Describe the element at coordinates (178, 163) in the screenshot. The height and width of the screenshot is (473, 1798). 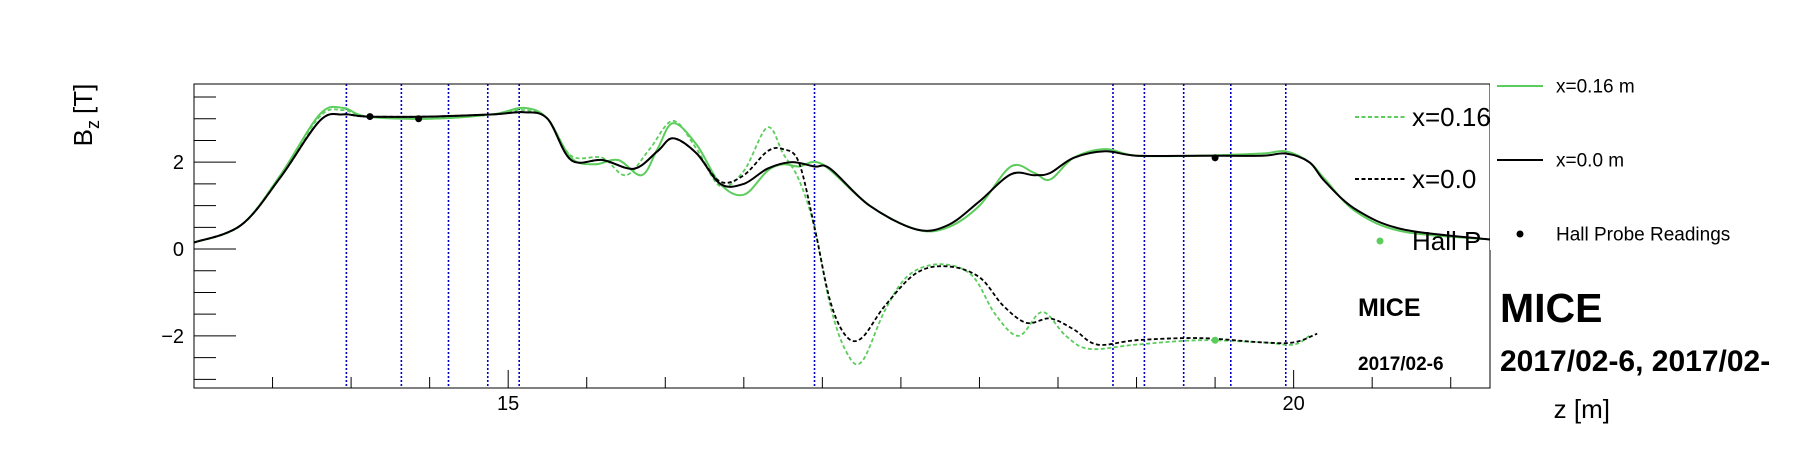
I see `y-tick-label: 2` at that location.